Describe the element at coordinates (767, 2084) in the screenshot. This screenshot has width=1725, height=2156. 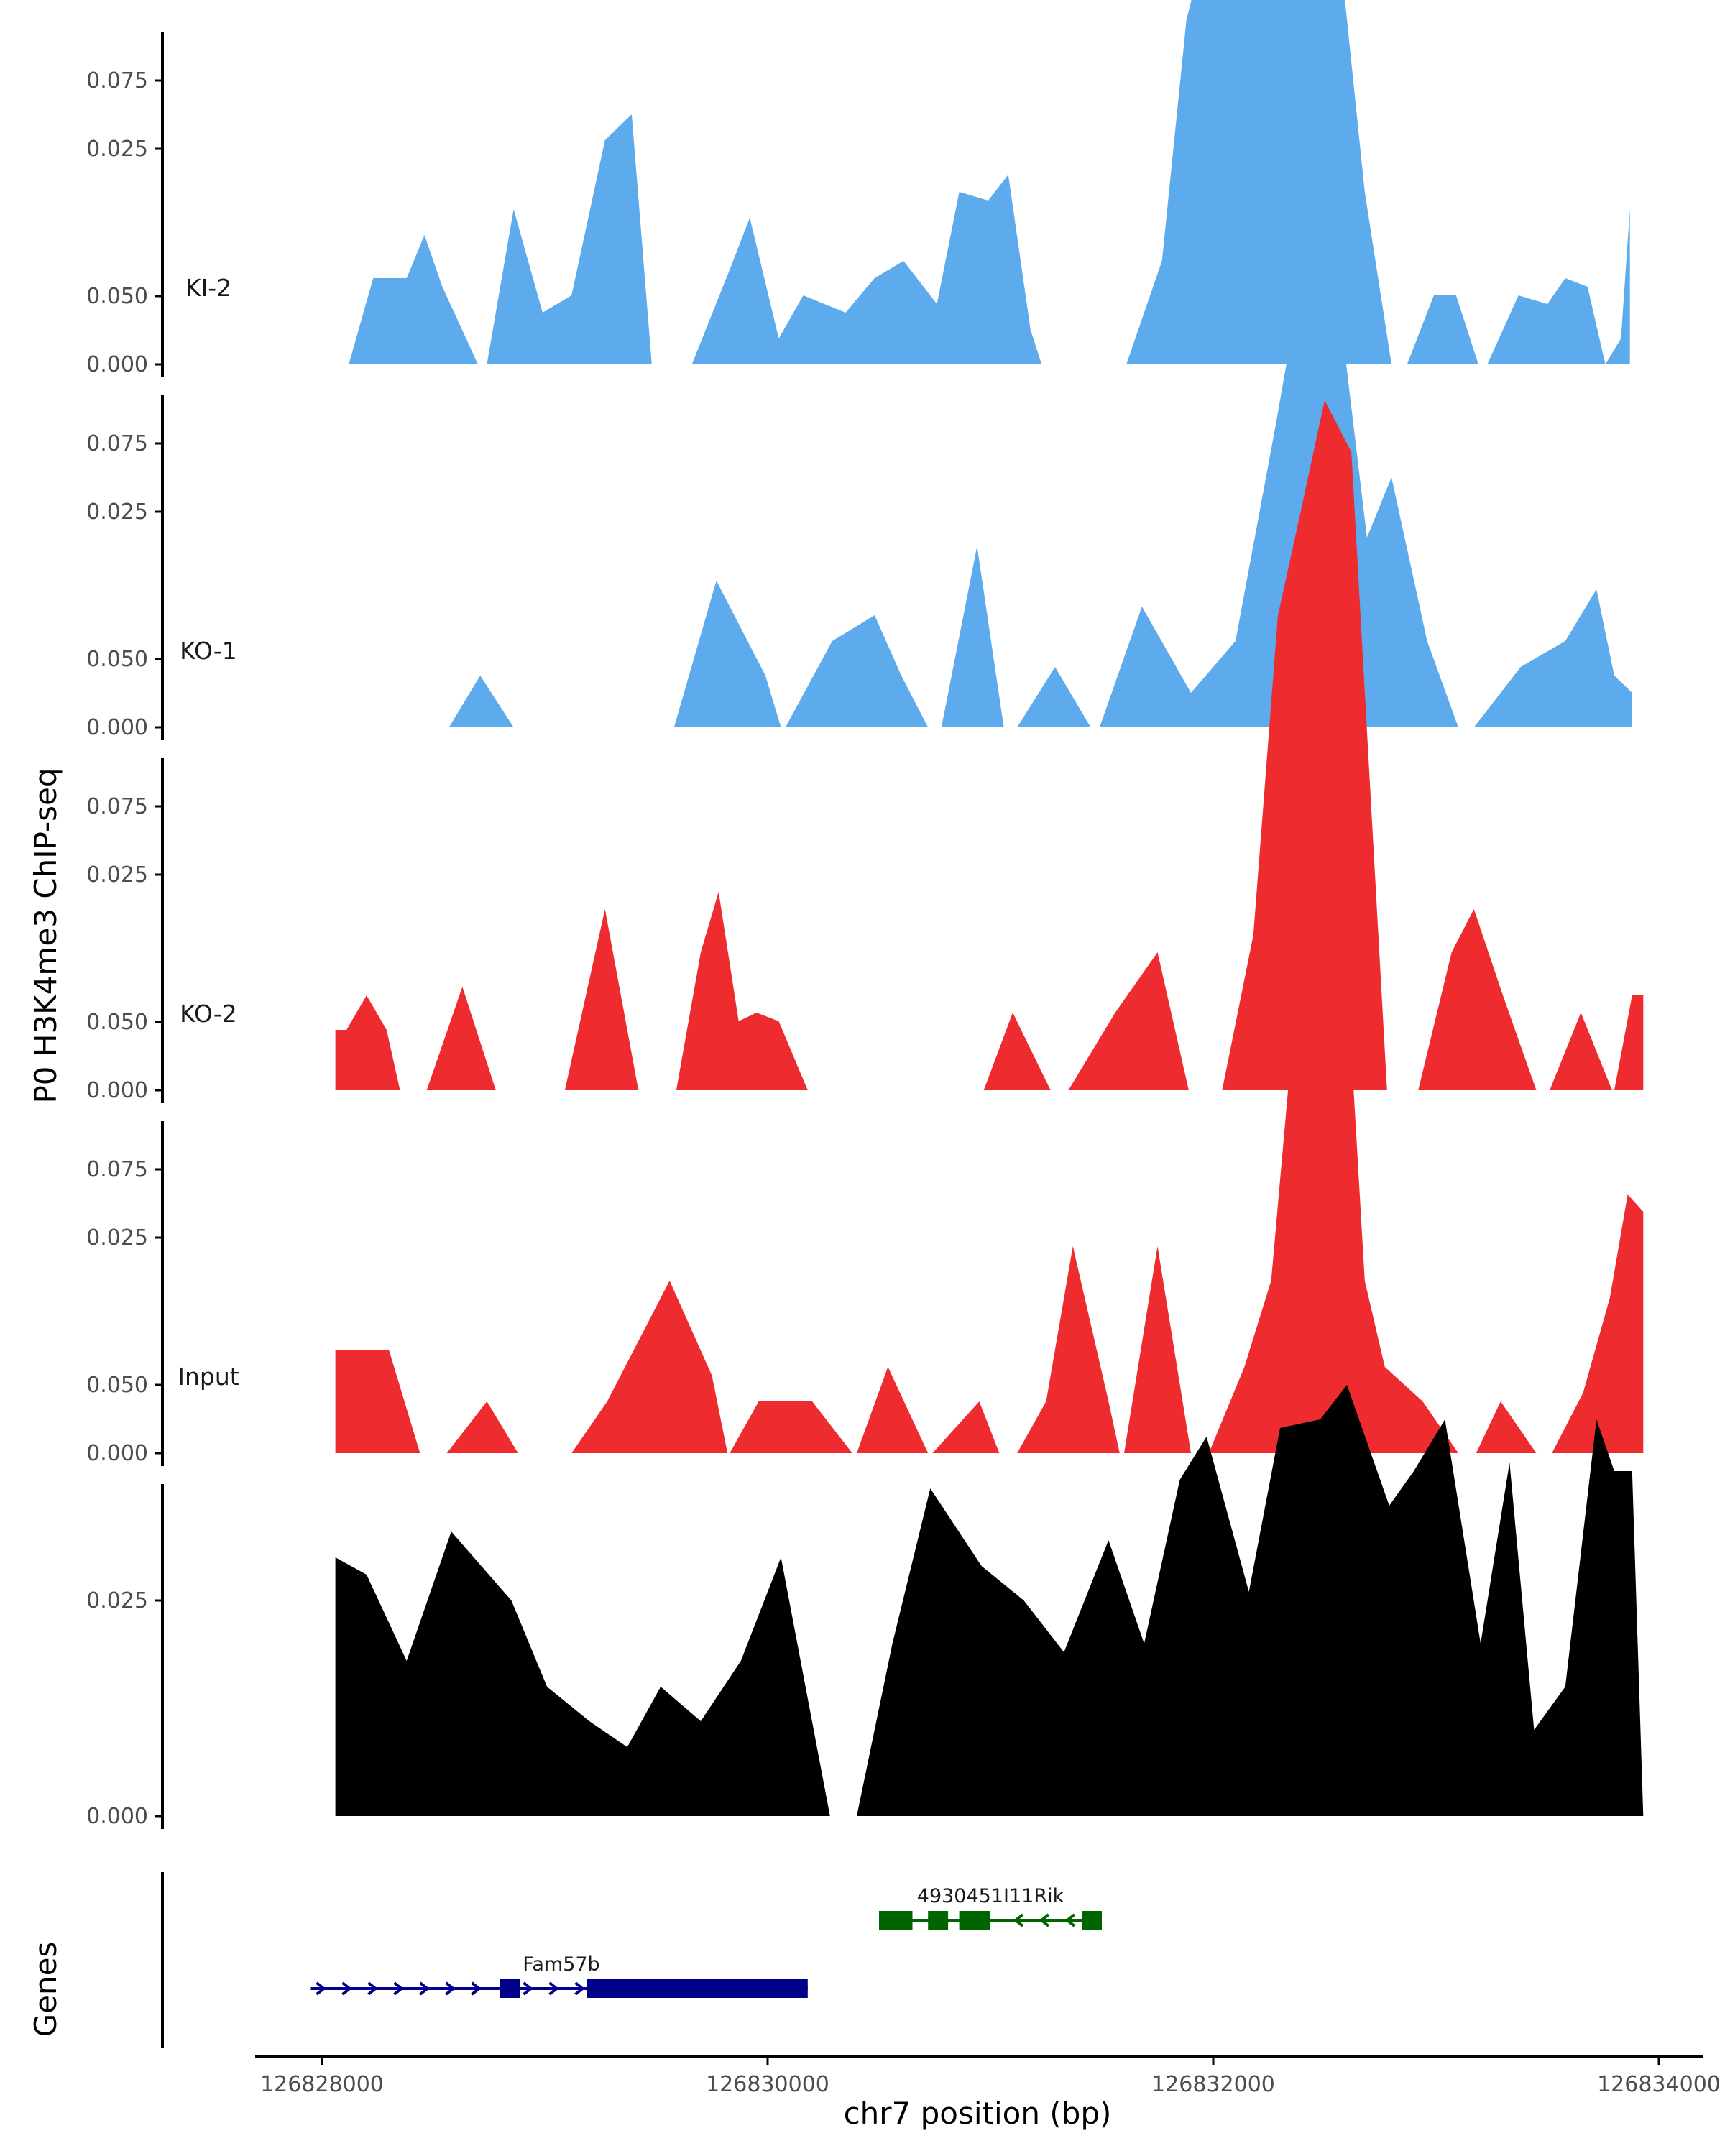
I see `x-tick-label: 126830000` at that location.